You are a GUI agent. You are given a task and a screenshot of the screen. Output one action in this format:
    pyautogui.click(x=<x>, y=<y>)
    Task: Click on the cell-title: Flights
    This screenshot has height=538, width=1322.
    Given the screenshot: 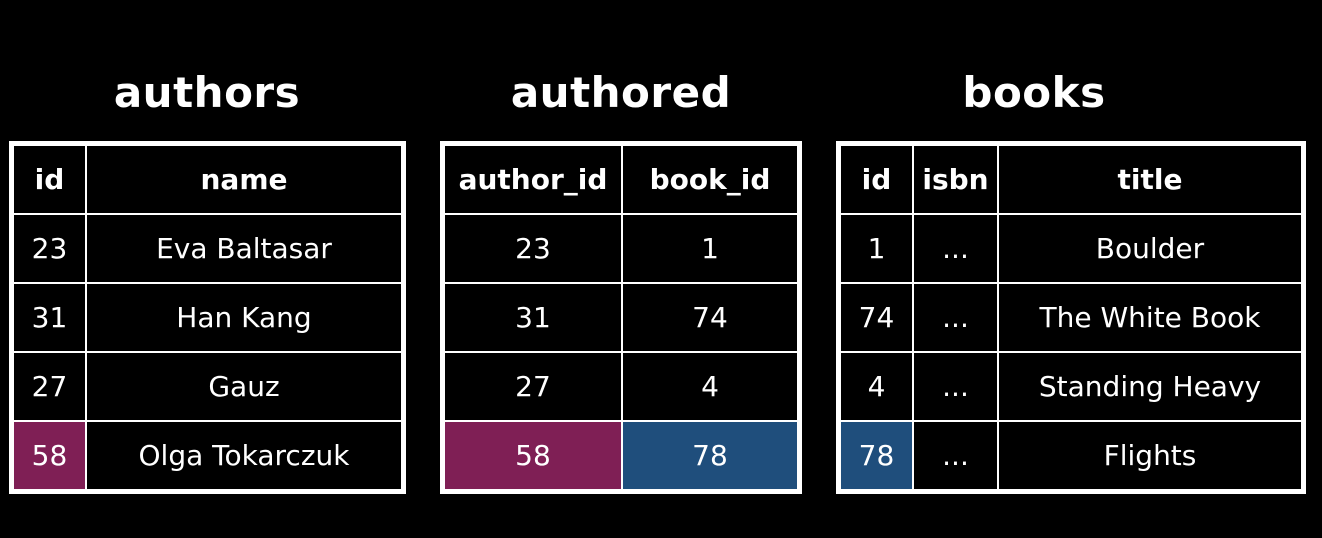 What is the action you would take?
    pyautogui.click(x=1149, y=454)
    